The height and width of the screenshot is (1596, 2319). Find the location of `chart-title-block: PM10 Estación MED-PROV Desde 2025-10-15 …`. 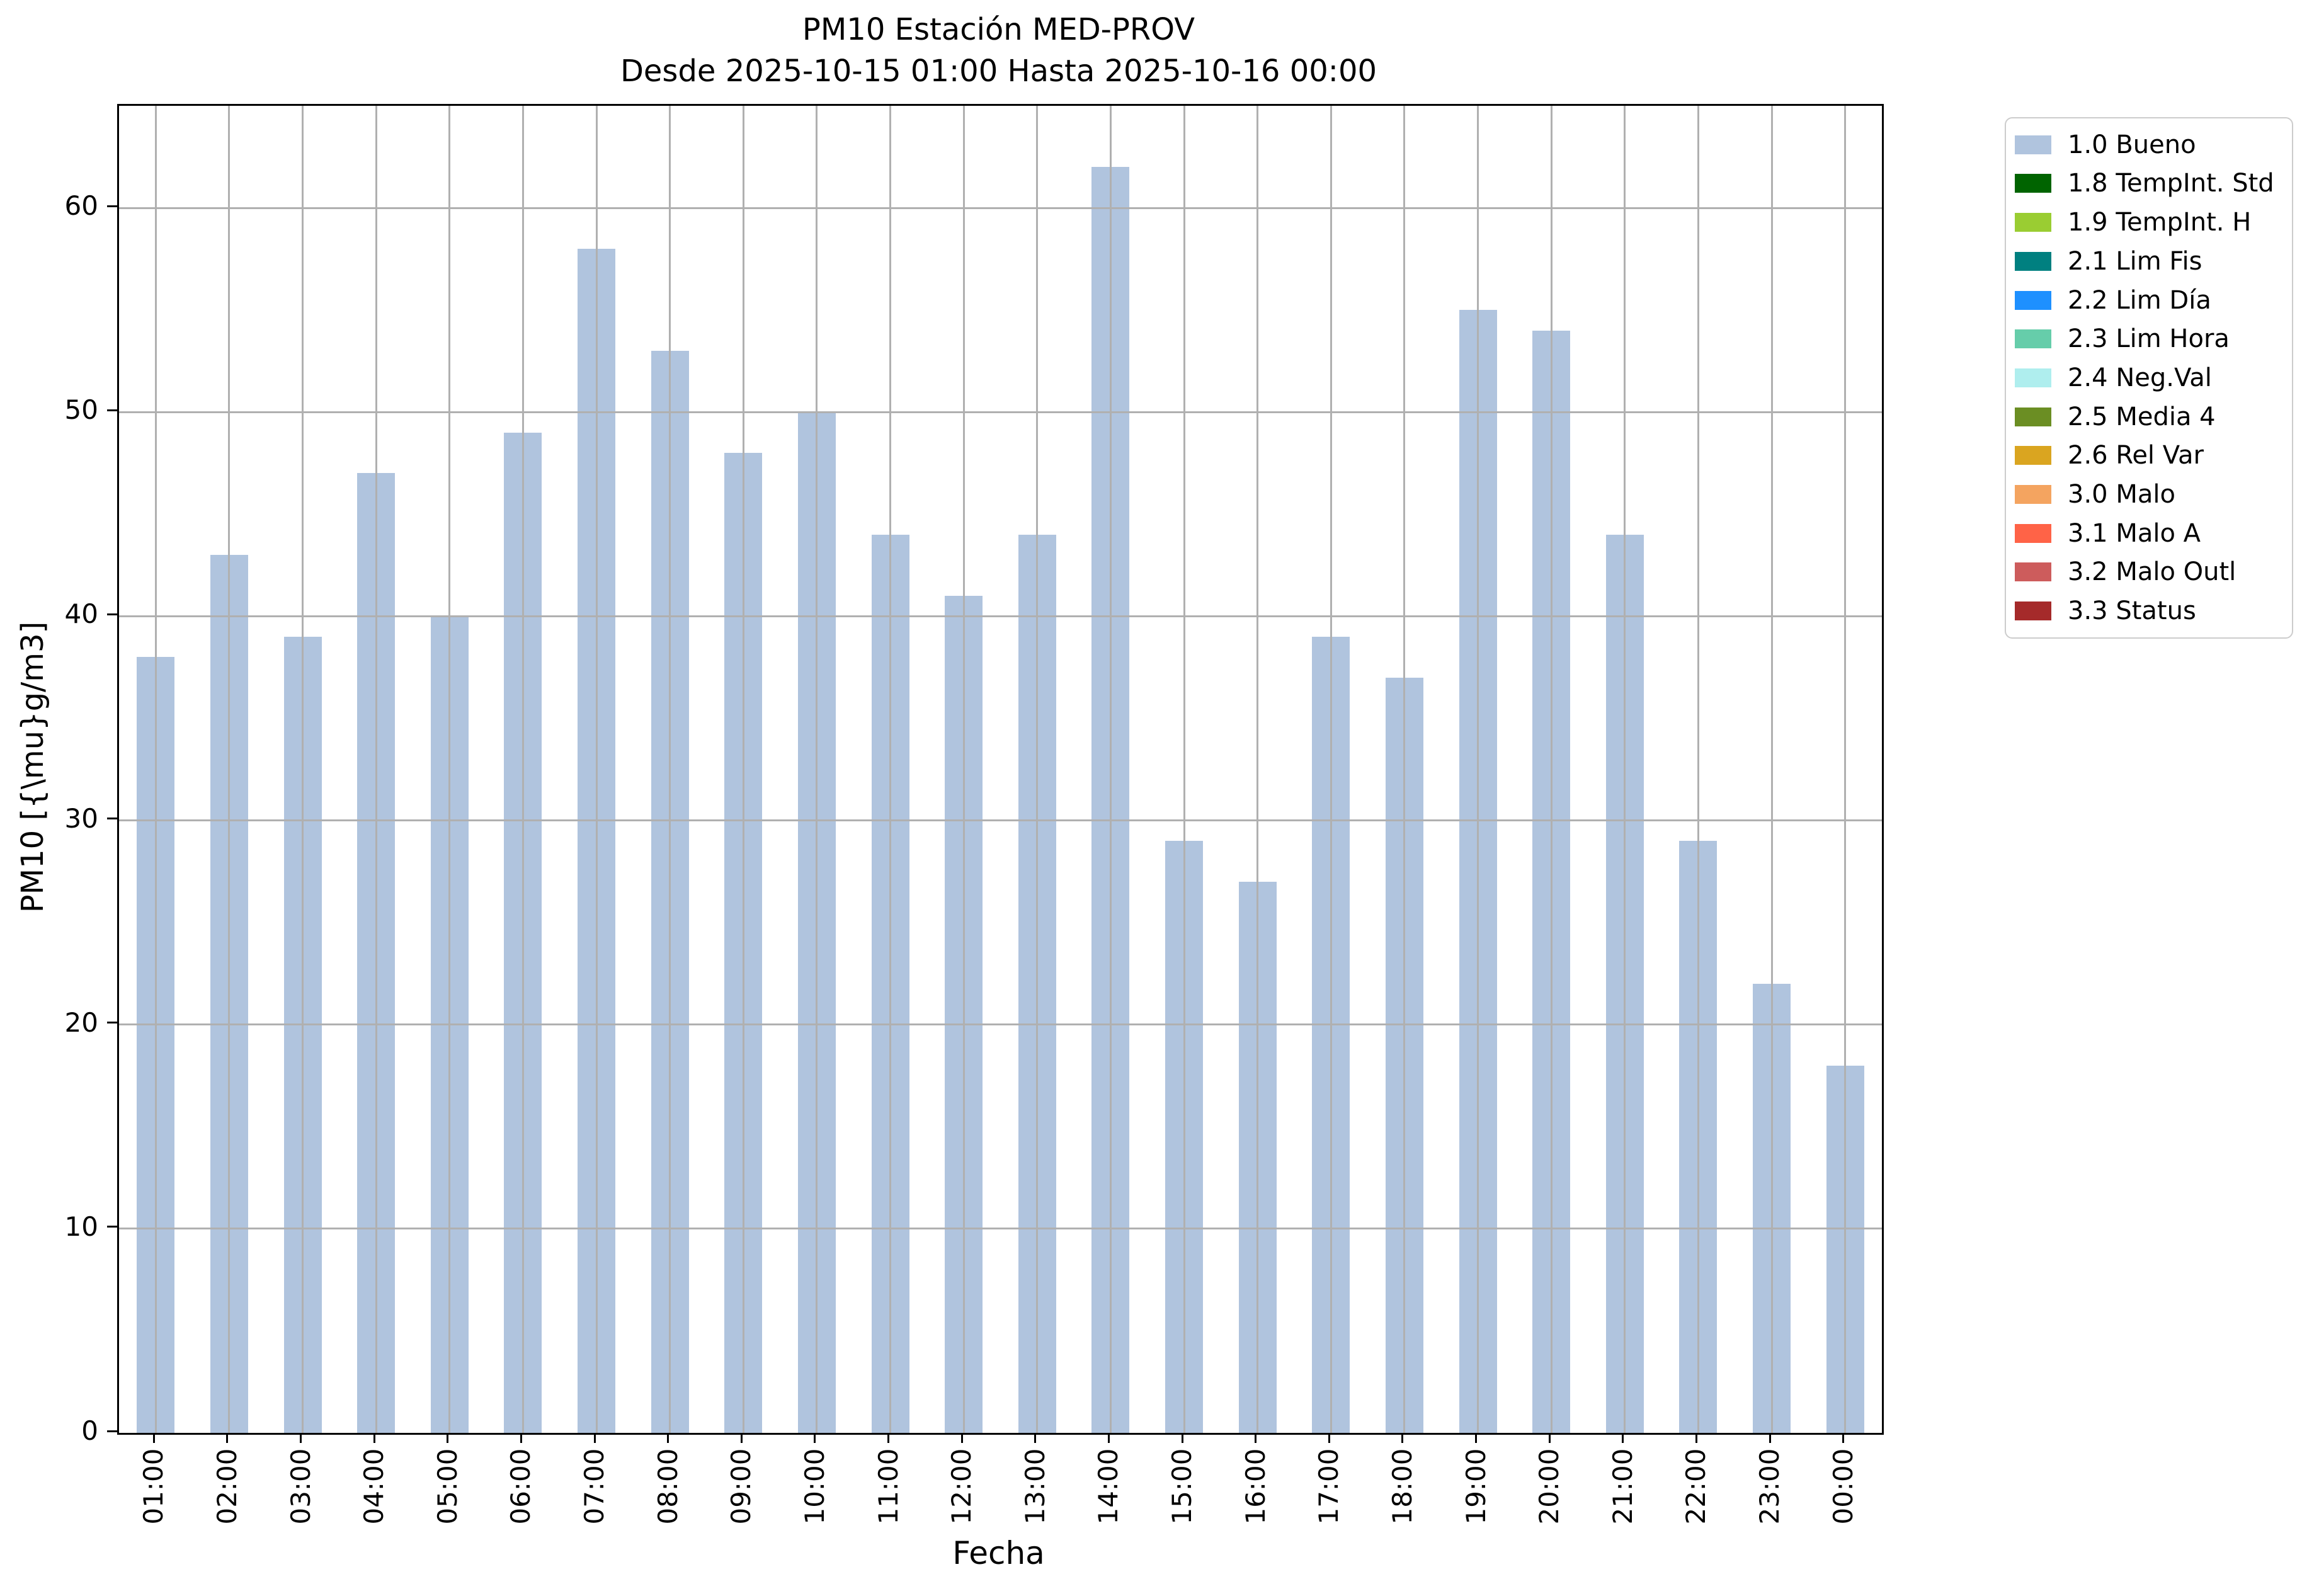

chart-title-block: PM10 Estación MED-PROV Desde 2025-10-15 … is located at coordinates (998, 50).